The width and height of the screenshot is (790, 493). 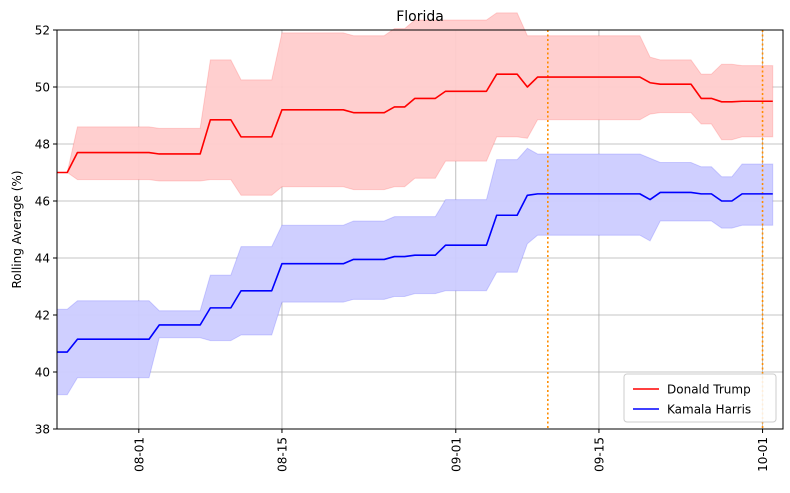 I want to click on chart-title: Florida, so click(x=420, y=17).